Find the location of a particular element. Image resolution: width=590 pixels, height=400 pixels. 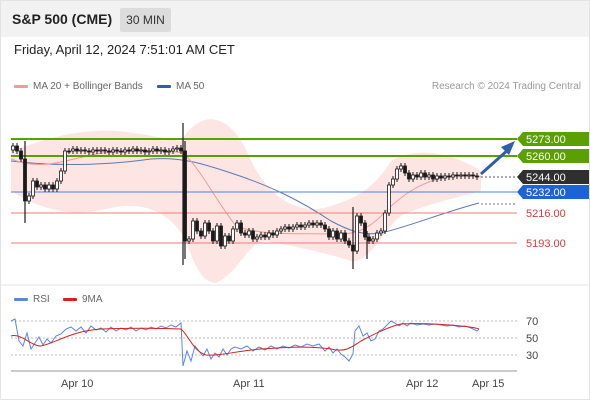

legend-9ma: 9MA is located at coordinates (83, 299).